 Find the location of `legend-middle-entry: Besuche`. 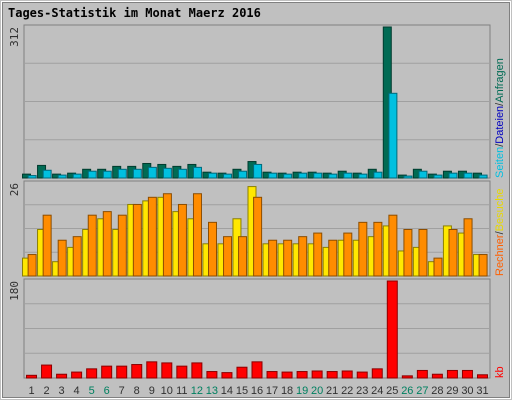

legend-middle-entry: Besuche is located at coordinates (500, 210).